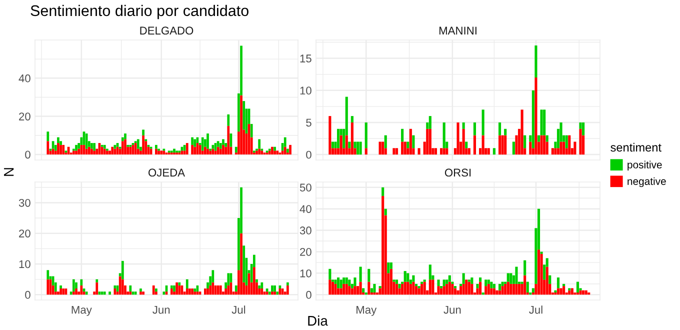 Image resolution: width=680 pixels, height=330 pixels. Describe the element at coordinates (306, 90) in the screenshot. I see `y-tick-label: 10` at that location.